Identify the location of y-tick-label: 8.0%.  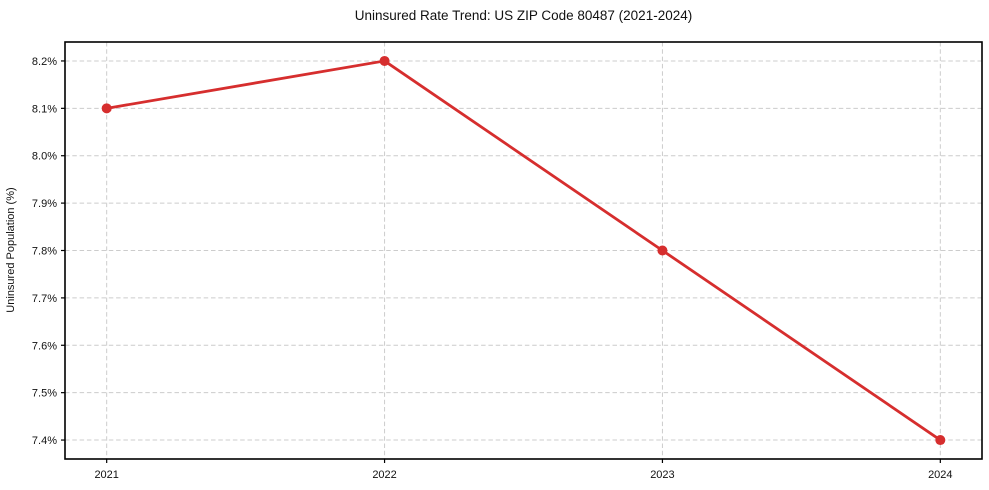
(44, 157).